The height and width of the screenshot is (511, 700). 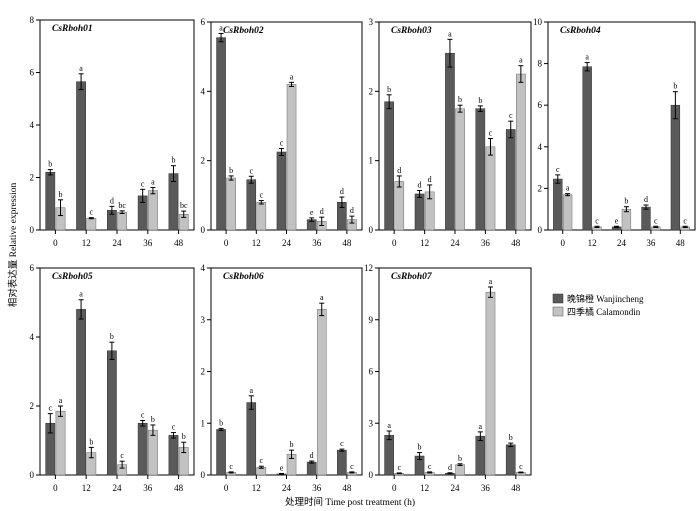 I want to click on y-tick-label: 4, so click(x=32, y=337).